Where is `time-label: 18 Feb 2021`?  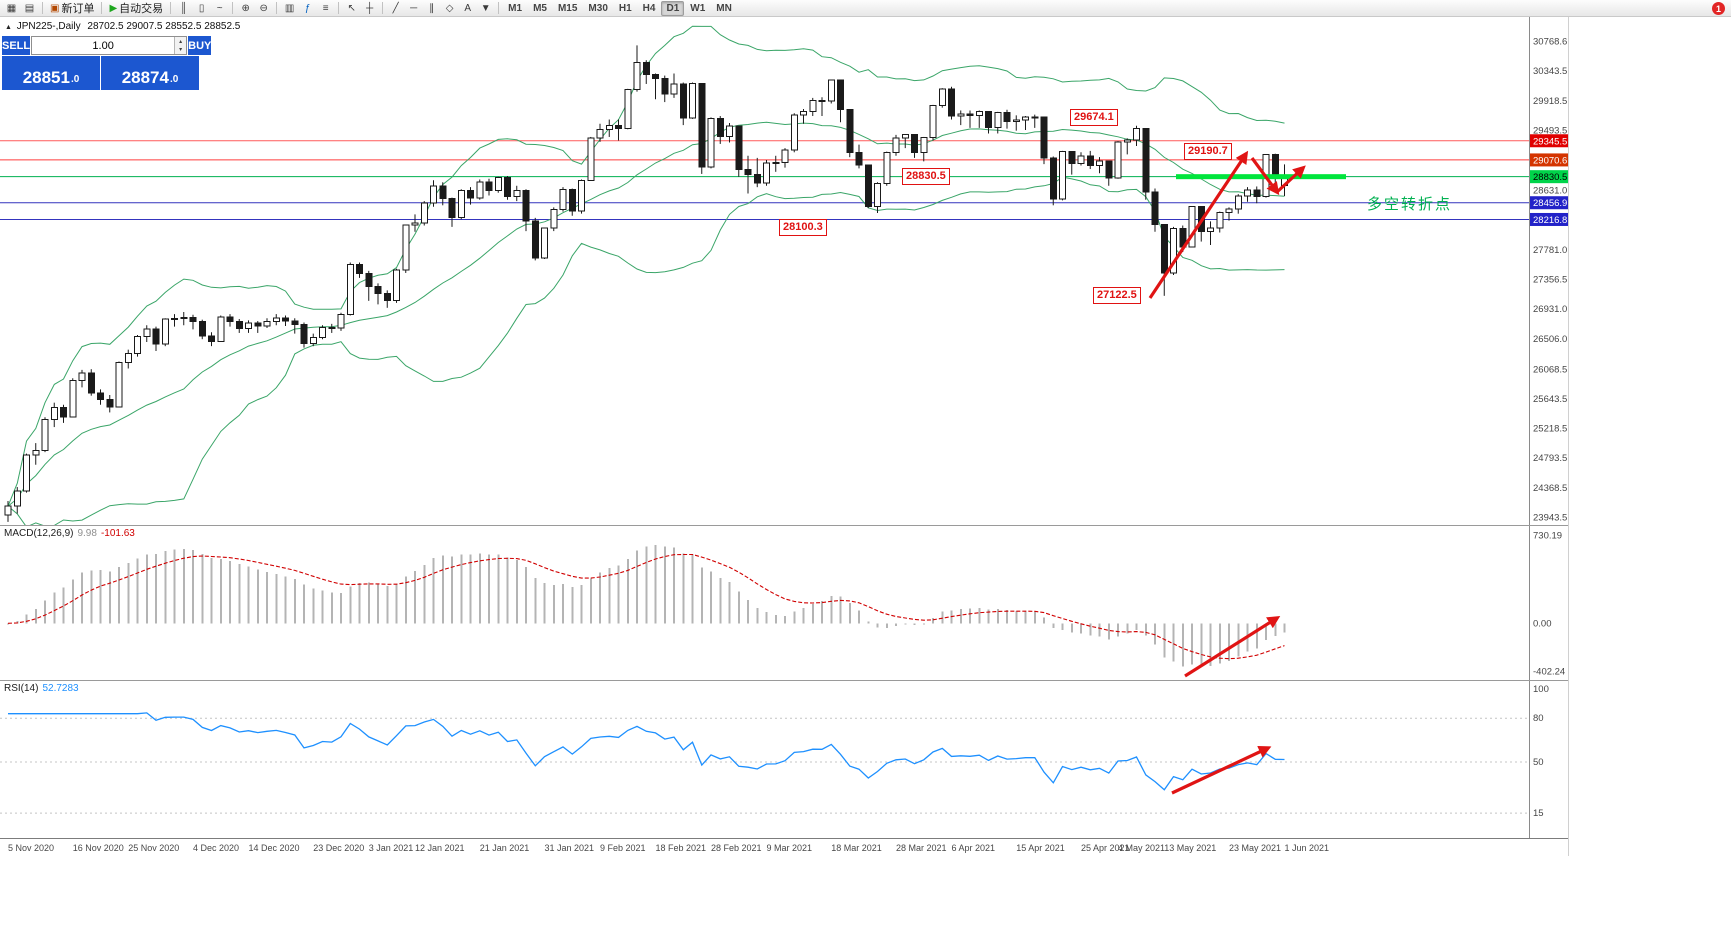 time-label: 18 Feb 2021 is located at coordinates (681, 848).